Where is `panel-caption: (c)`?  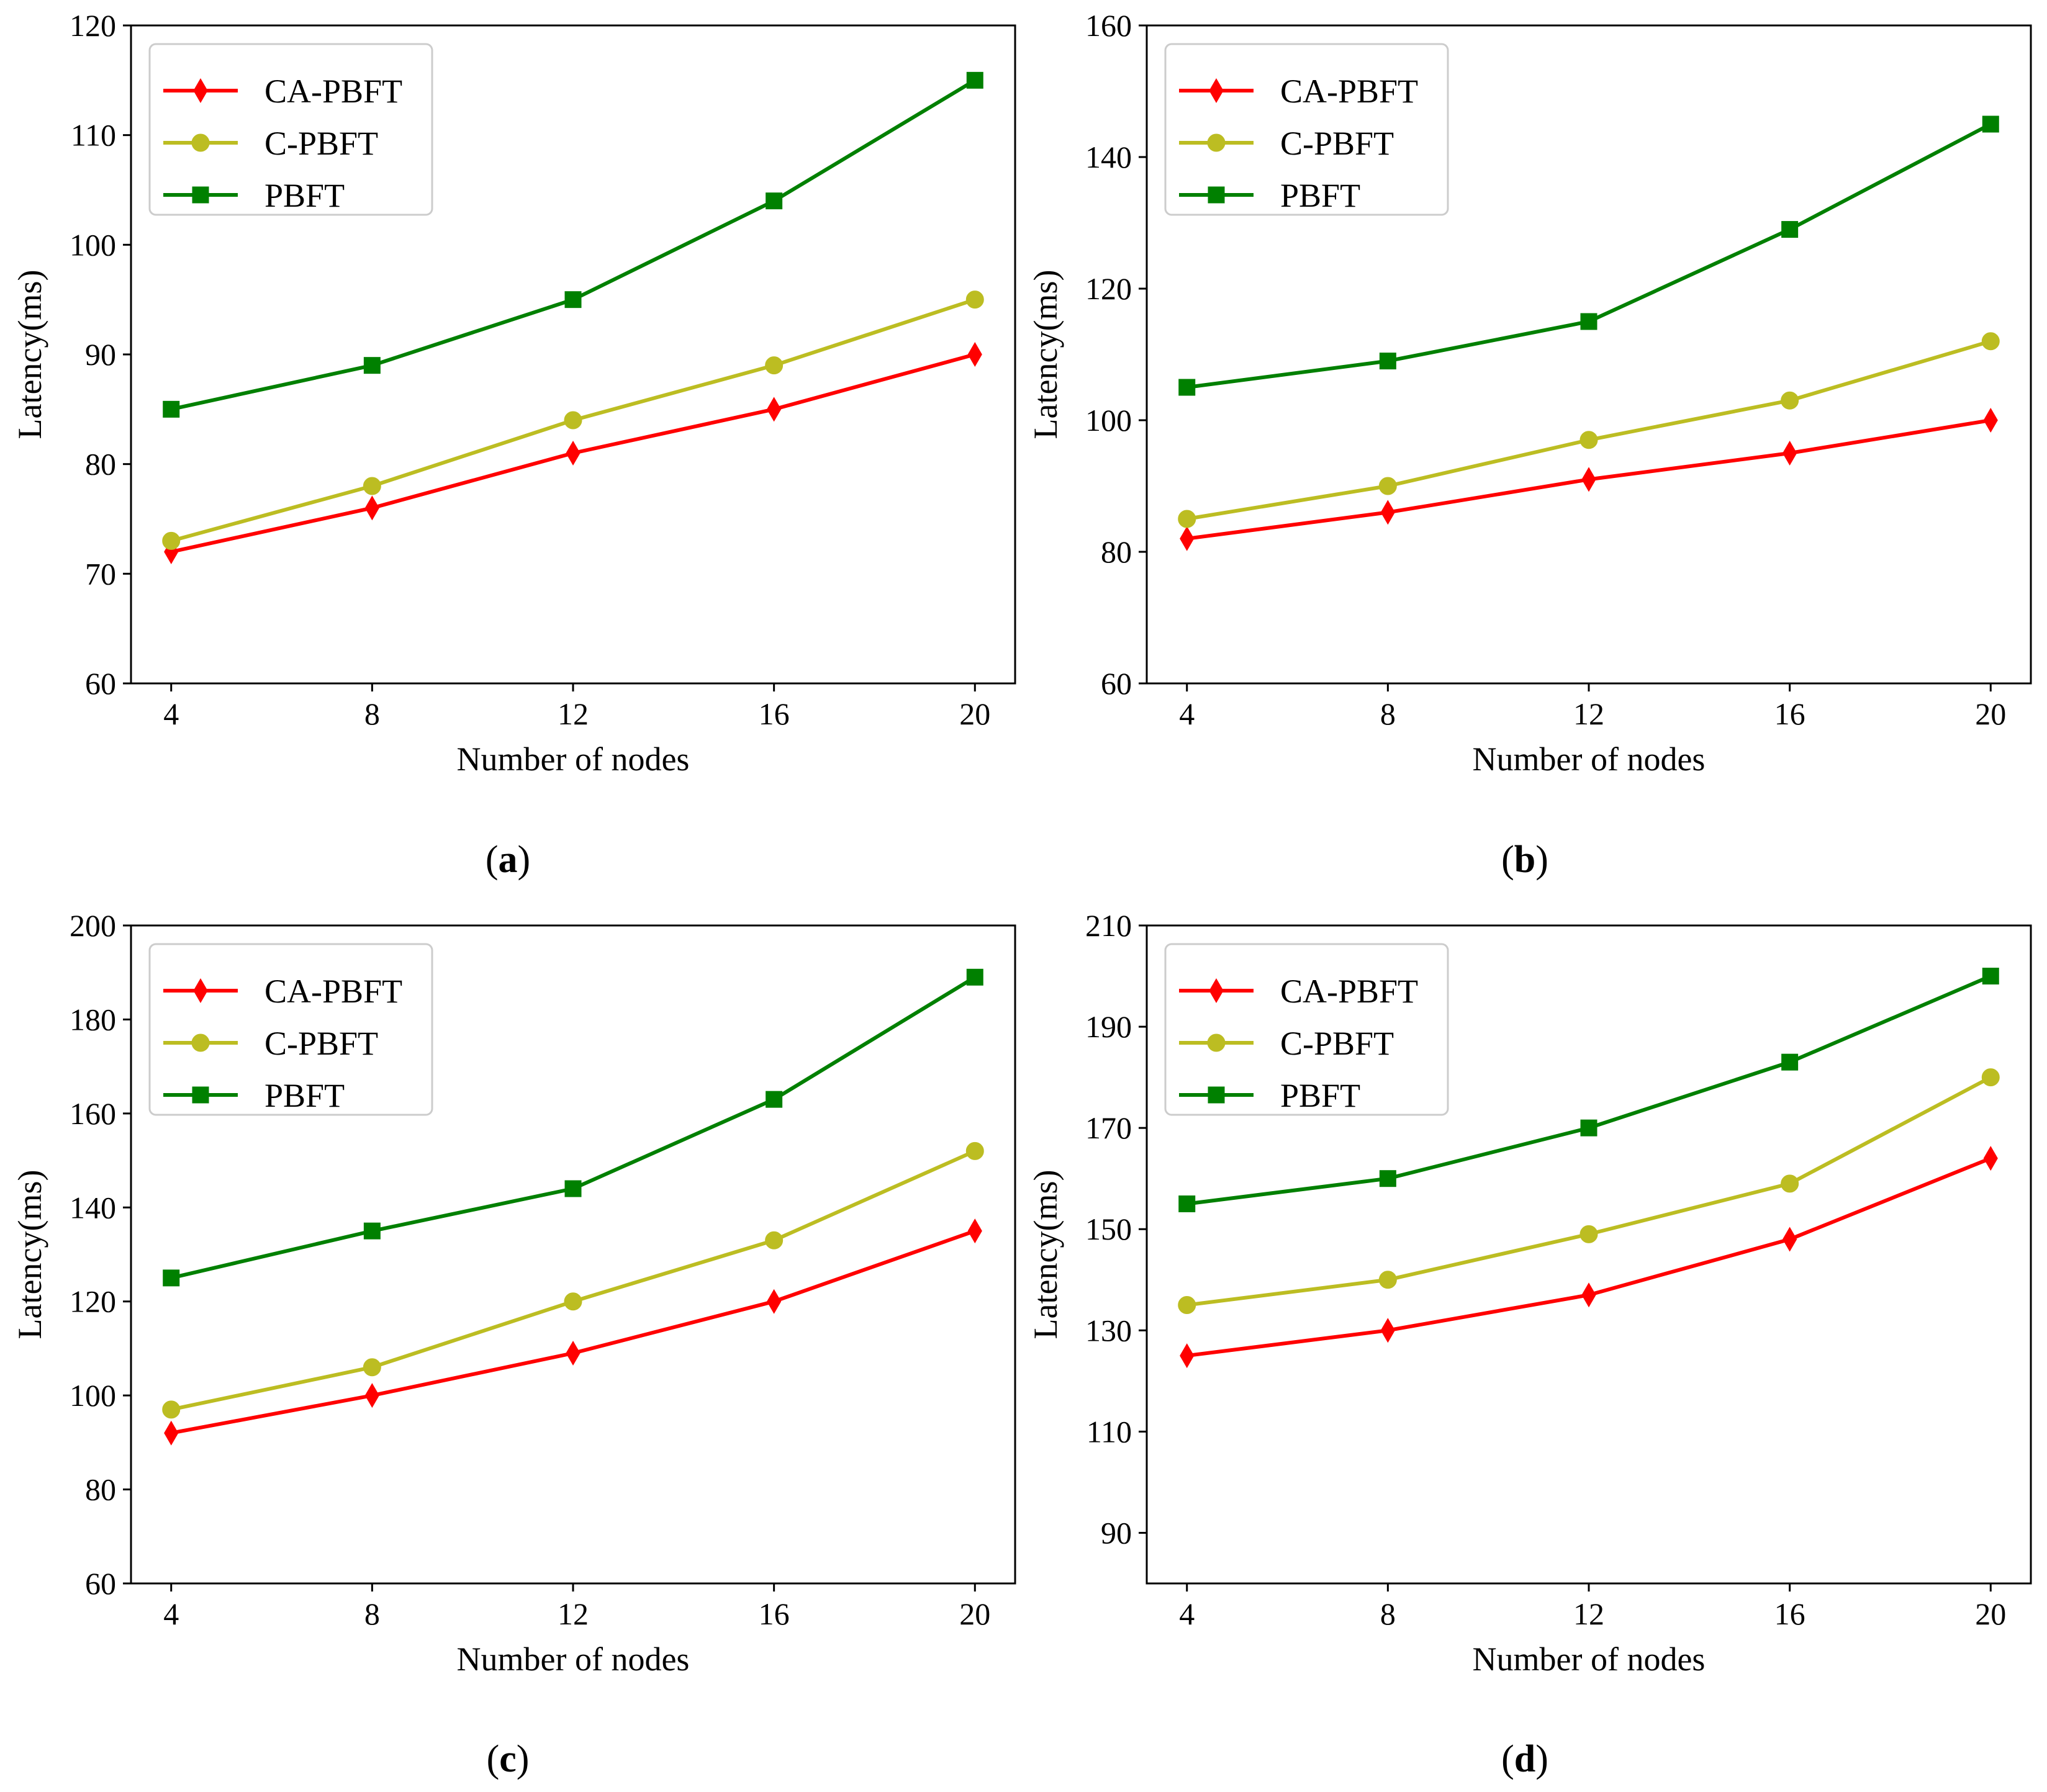
panel-caption: (c) is located at coordinates (508, 1759).